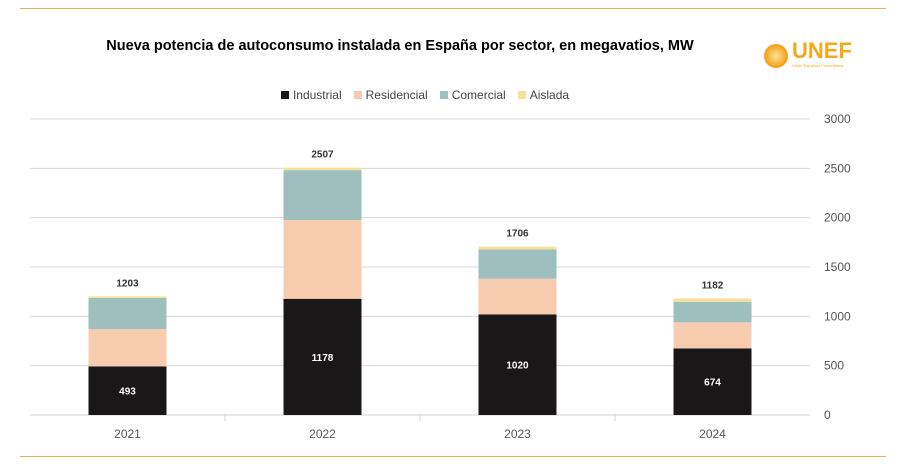 This screenshot has width=900, height=467. I want to click on bar-comercial-2021, so click(127, 313).